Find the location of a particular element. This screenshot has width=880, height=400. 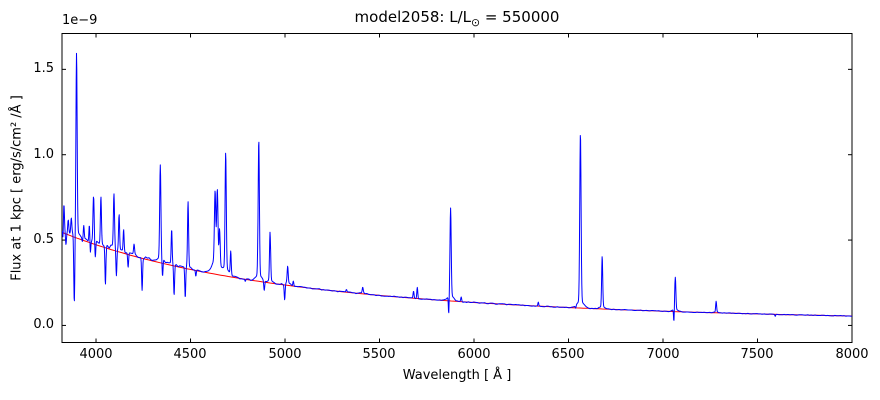

x-tick-label: 8000 is located at coordinates (852, 354).